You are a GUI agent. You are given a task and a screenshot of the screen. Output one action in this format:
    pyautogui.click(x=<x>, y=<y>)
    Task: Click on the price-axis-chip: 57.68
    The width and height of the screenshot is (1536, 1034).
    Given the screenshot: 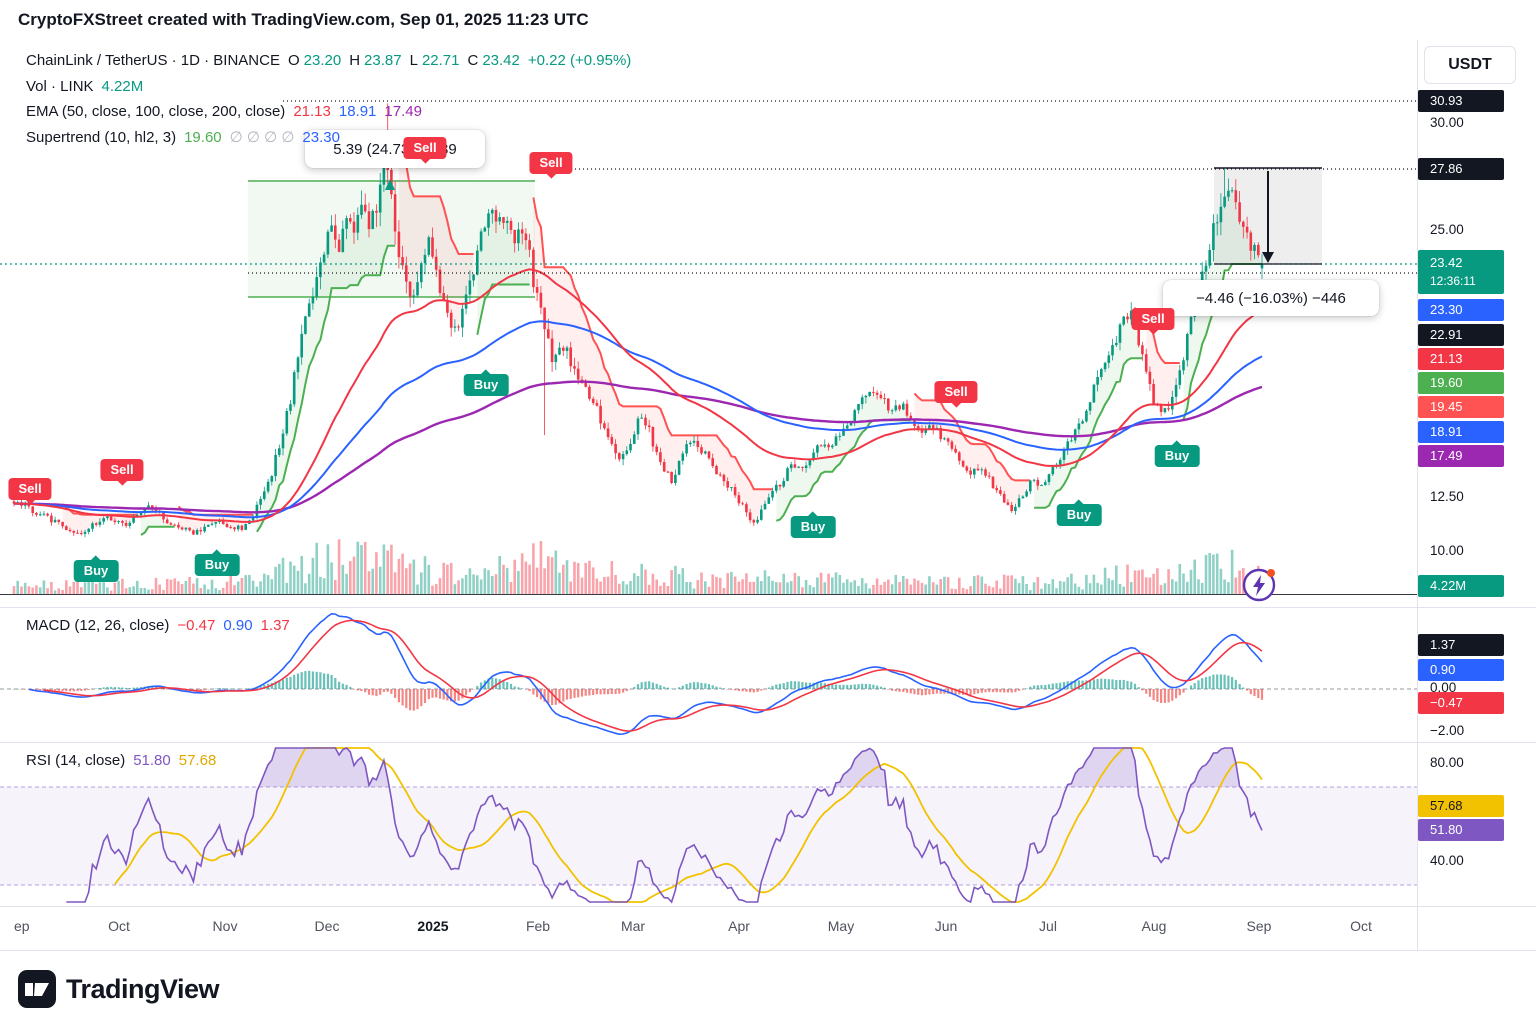 What is the action you would take?
    pyautogui.click(x=1461, y=806)
    